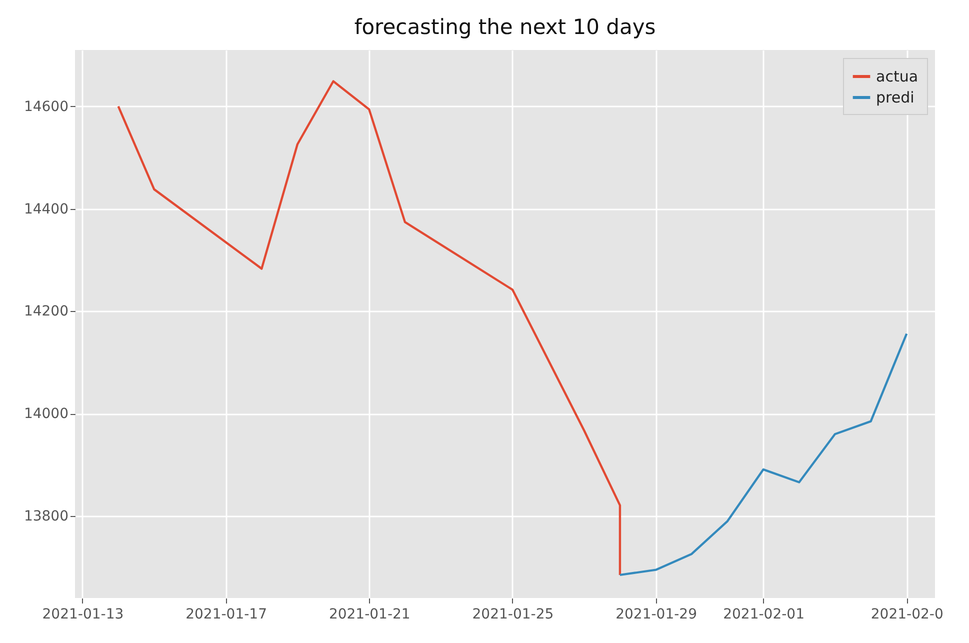 This screenshot has height=643, width=969. What do you see at coordinates (46, 516) in the screenshot?
I see `y-tick-label: 13800` at bounding box center [46, 516].